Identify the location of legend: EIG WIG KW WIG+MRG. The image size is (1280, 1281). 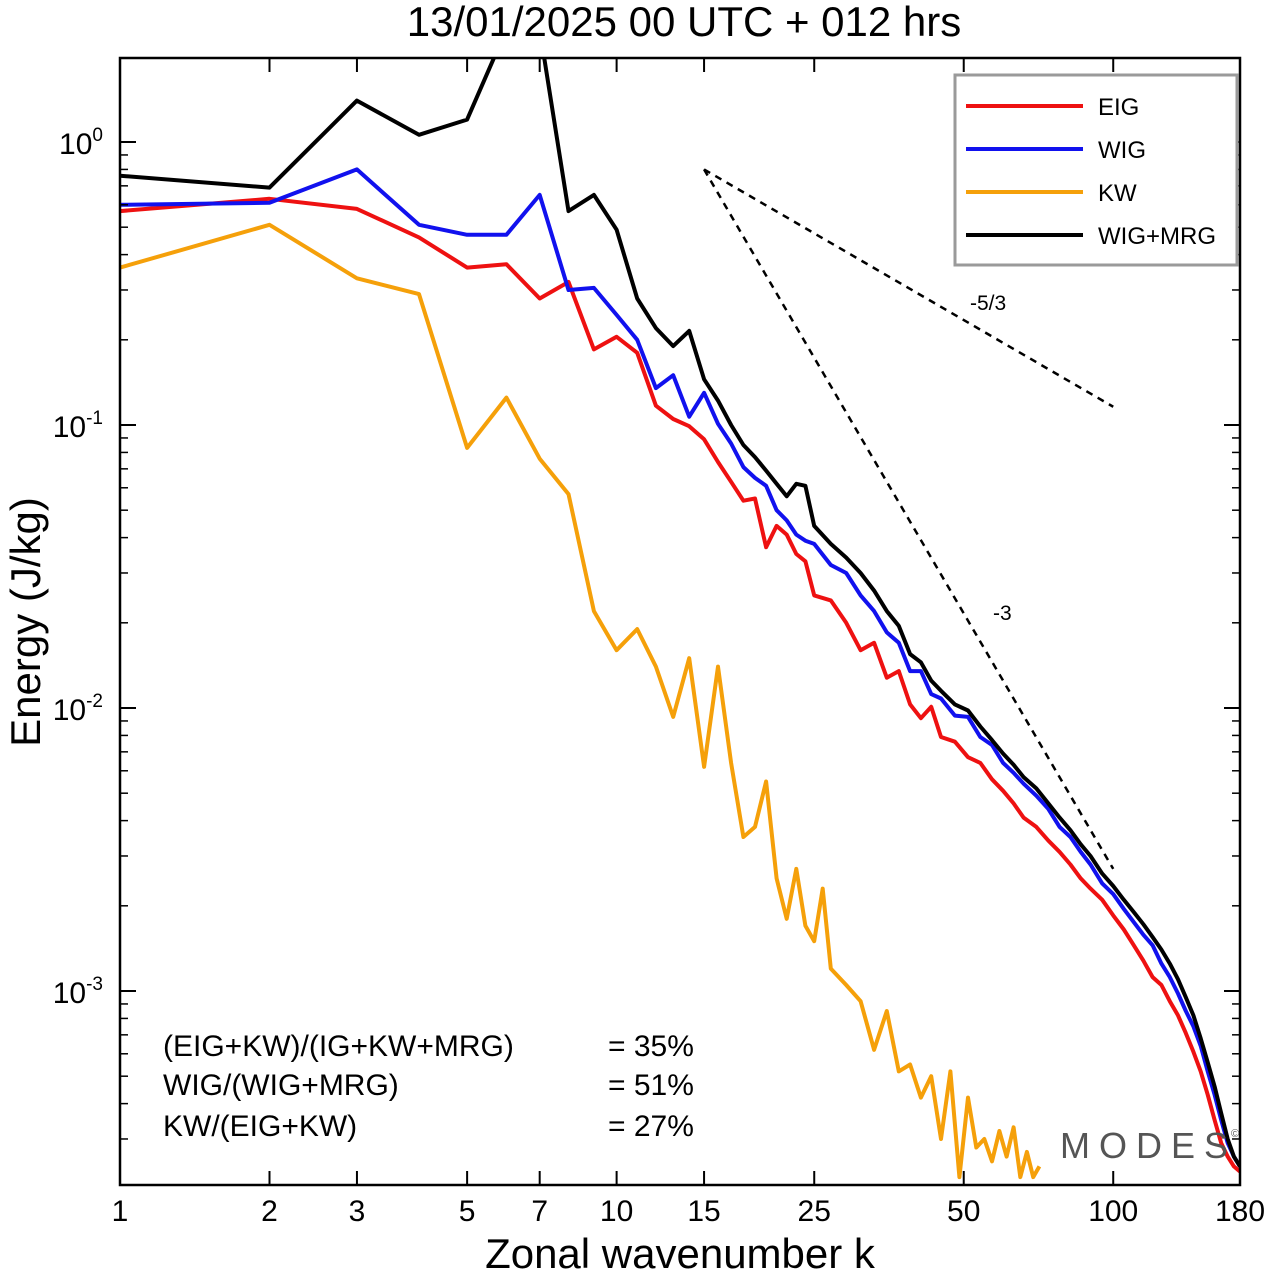
(1096, 170).